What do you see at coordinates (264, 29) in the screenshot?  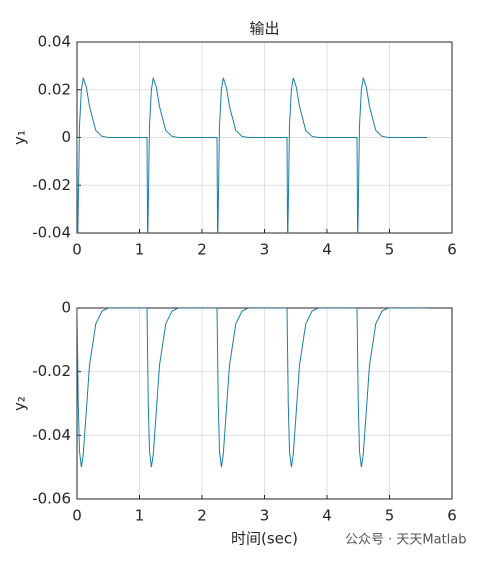 I see `chart-title: 输出` at bounding box center [264, 29].